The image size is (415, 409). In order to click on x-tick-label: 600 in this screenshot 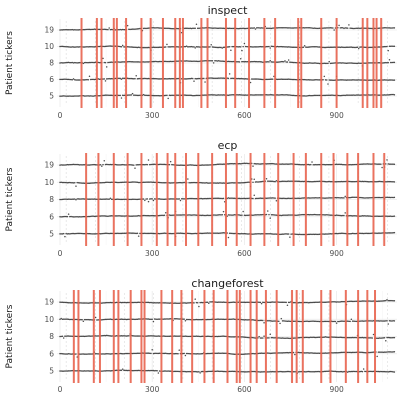, I will do `click(244, 115)`.